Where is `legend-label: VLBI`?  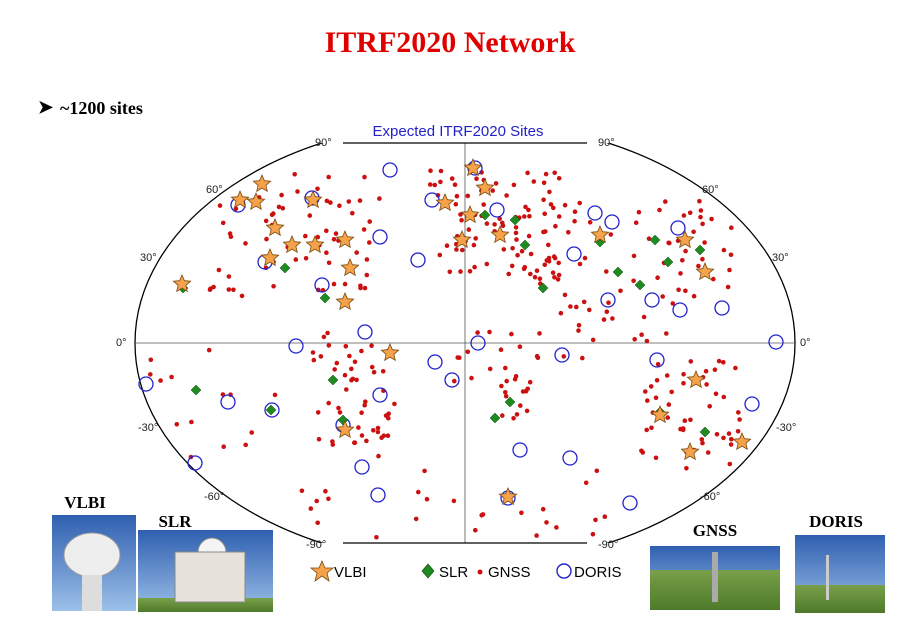
legend-label: VLBI is located at coordinates (350, 572).